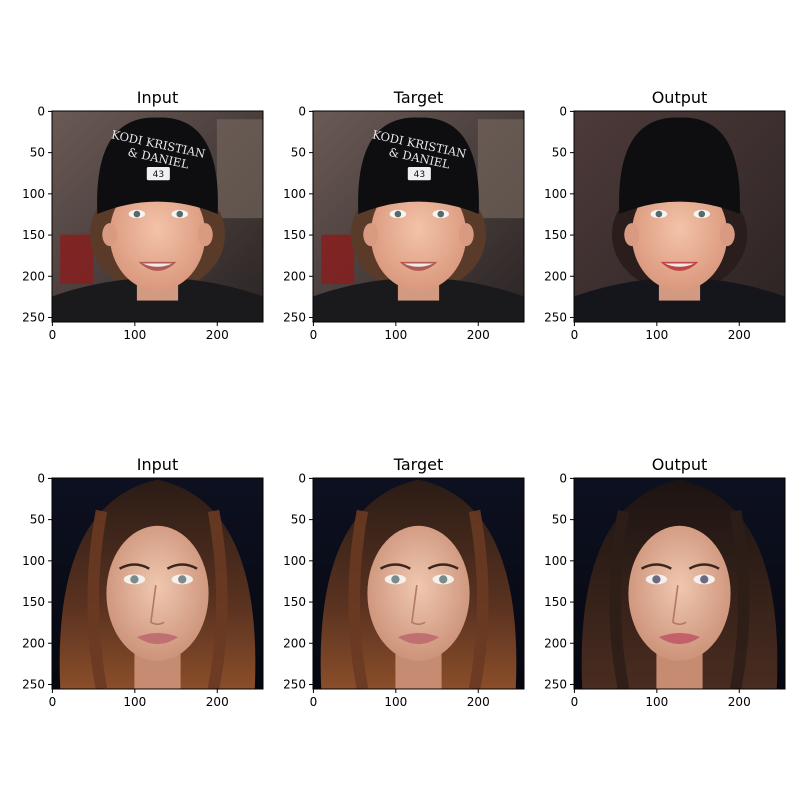 This screenshot has width=800, height=800. What do you see at coordinates (239, 169) in the screenshot?
I see `background-blur` at bounding box center [239, 169].